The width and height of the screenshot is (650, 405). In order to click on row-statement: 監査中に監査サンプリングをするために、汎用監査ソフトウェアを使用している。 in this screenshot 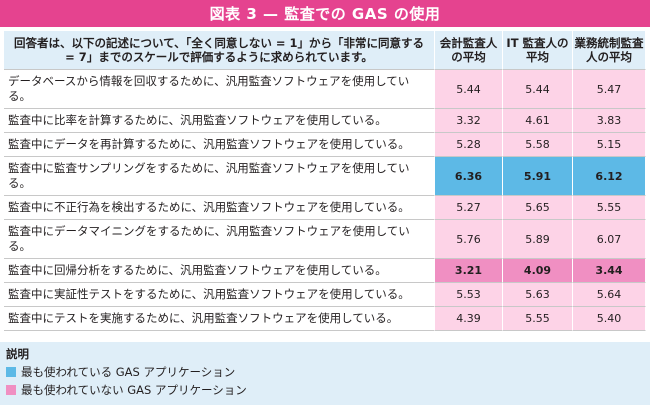, I will do `click(219, 176)`.